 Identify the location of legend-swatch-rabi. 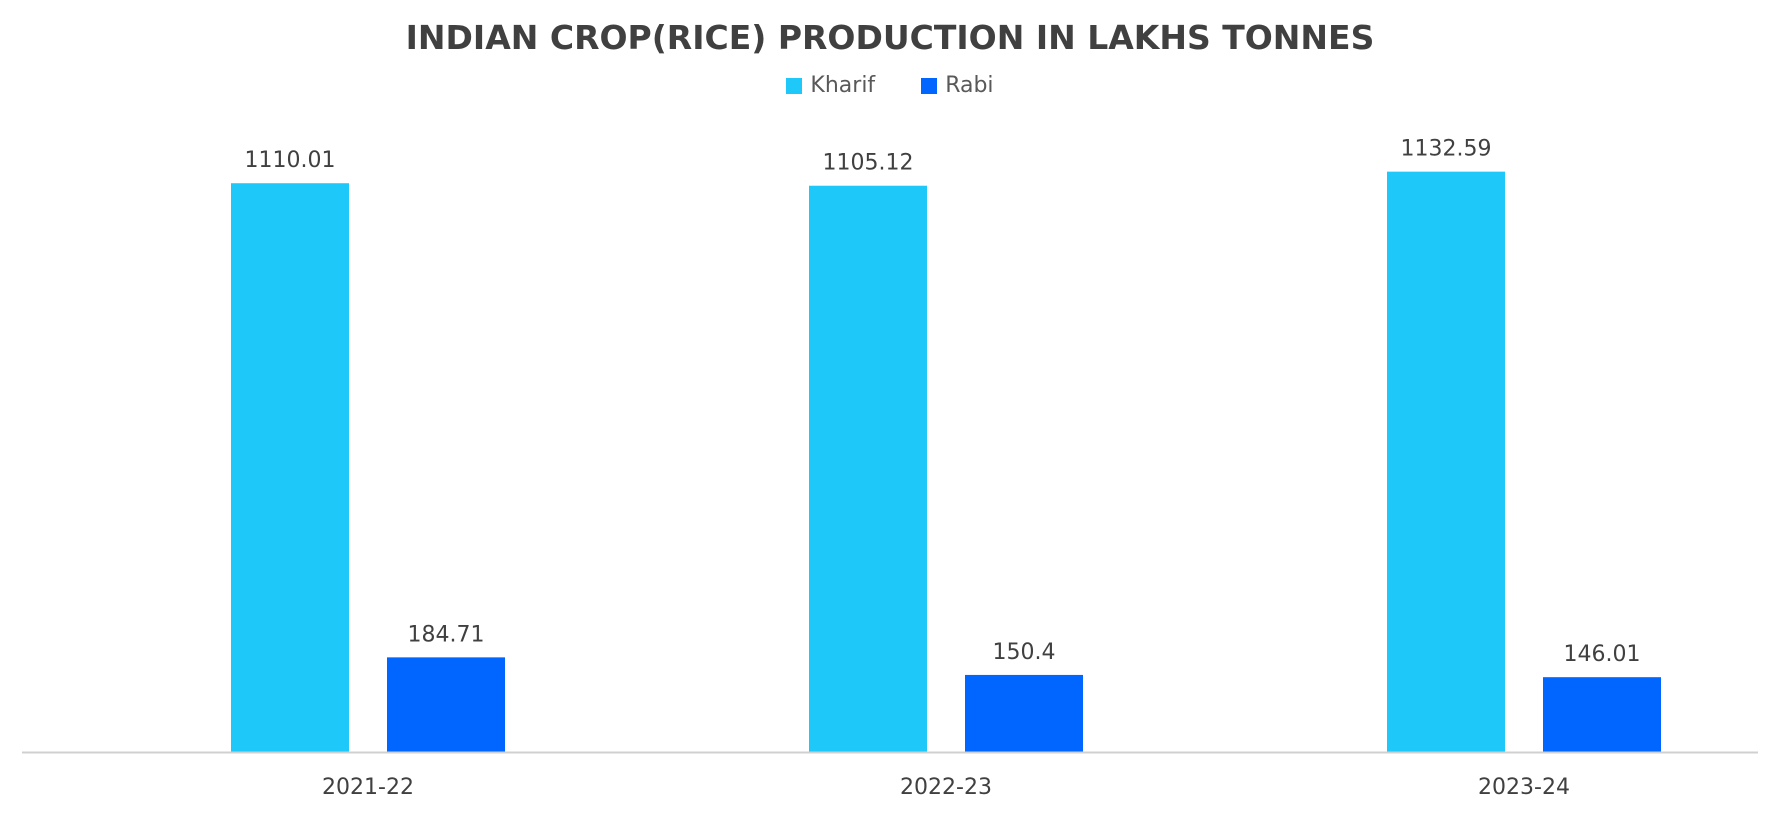
(929, 85).